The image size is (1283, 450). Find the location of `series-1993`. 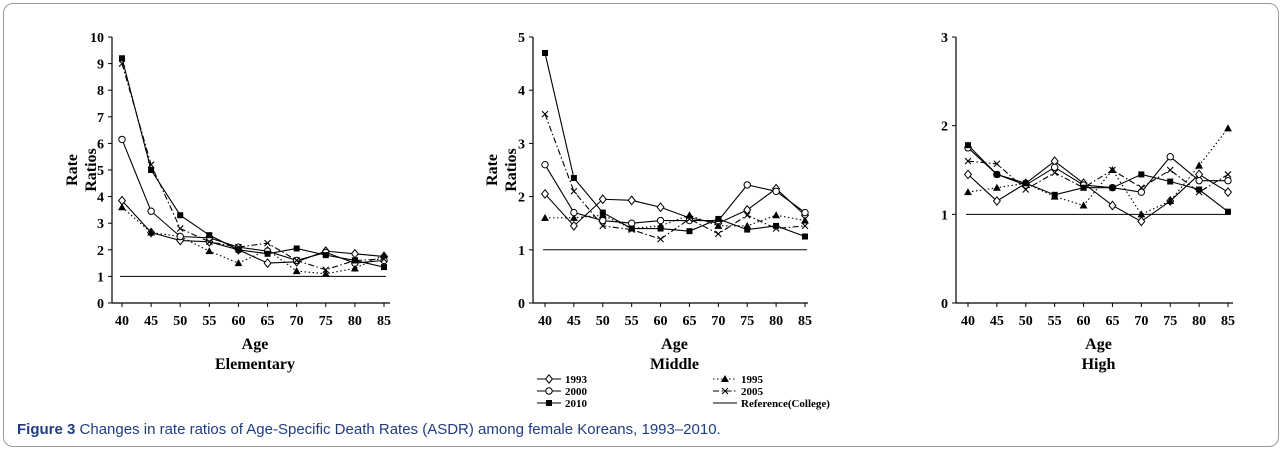

series-1993 is located at coordinates (675, 207).